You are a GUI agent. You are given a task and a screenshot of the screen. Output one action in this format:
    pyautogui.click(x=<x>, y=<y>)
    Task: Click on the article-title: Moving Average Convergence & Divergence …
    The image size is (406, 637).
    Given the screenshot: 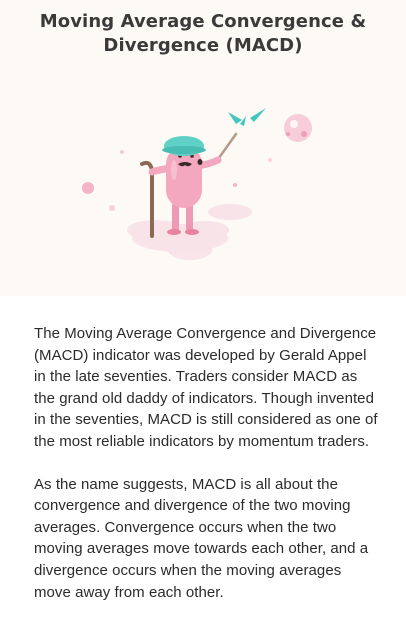 What is the action you would take?
    pyautogui.click(x=203, y=34)
    